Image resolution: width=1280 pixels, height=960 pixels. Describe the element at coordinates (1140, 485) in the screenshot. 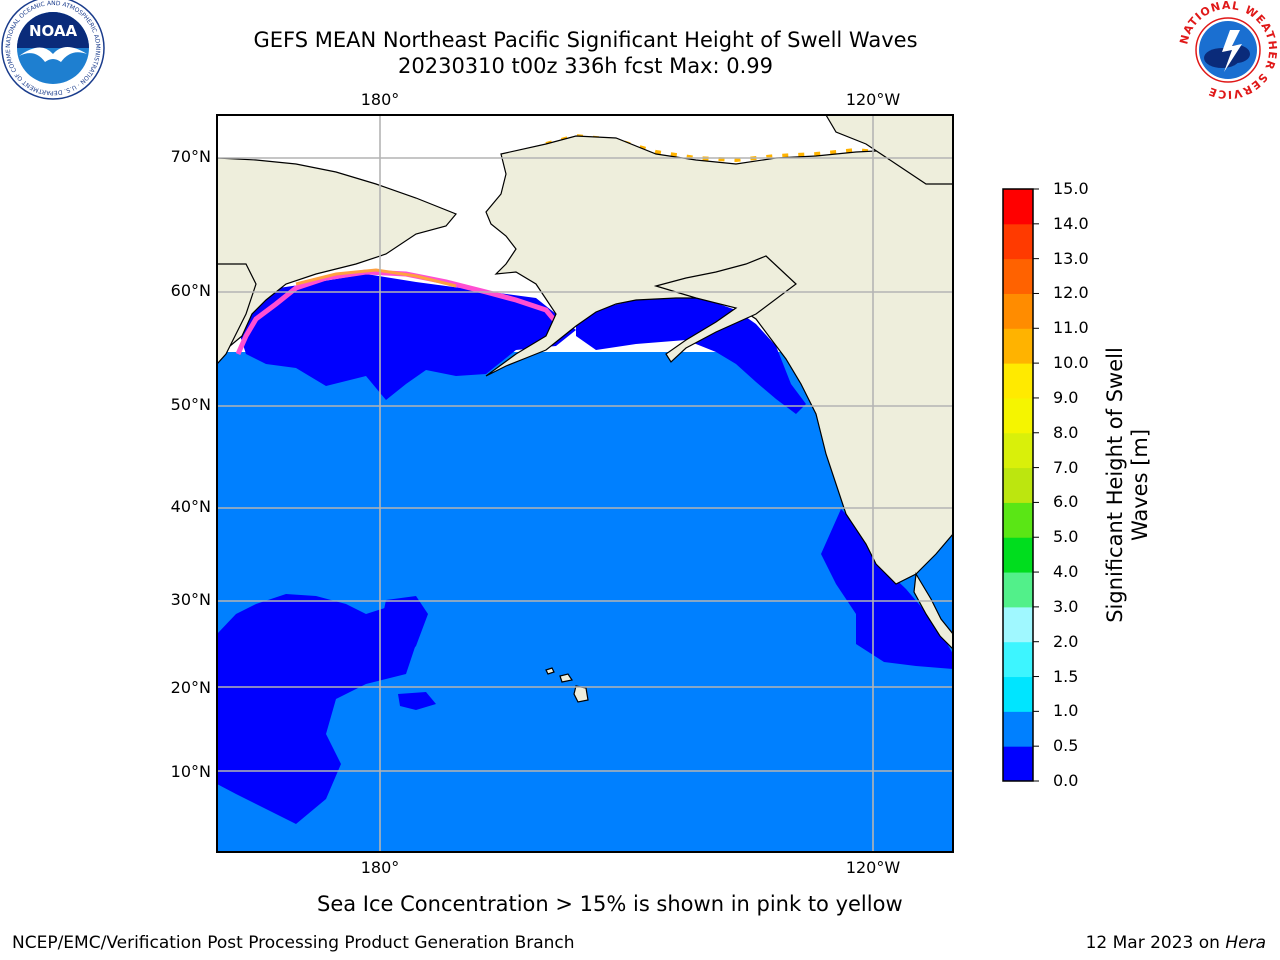

I see `colorbar-title-line2: Waves [m]` at that location.